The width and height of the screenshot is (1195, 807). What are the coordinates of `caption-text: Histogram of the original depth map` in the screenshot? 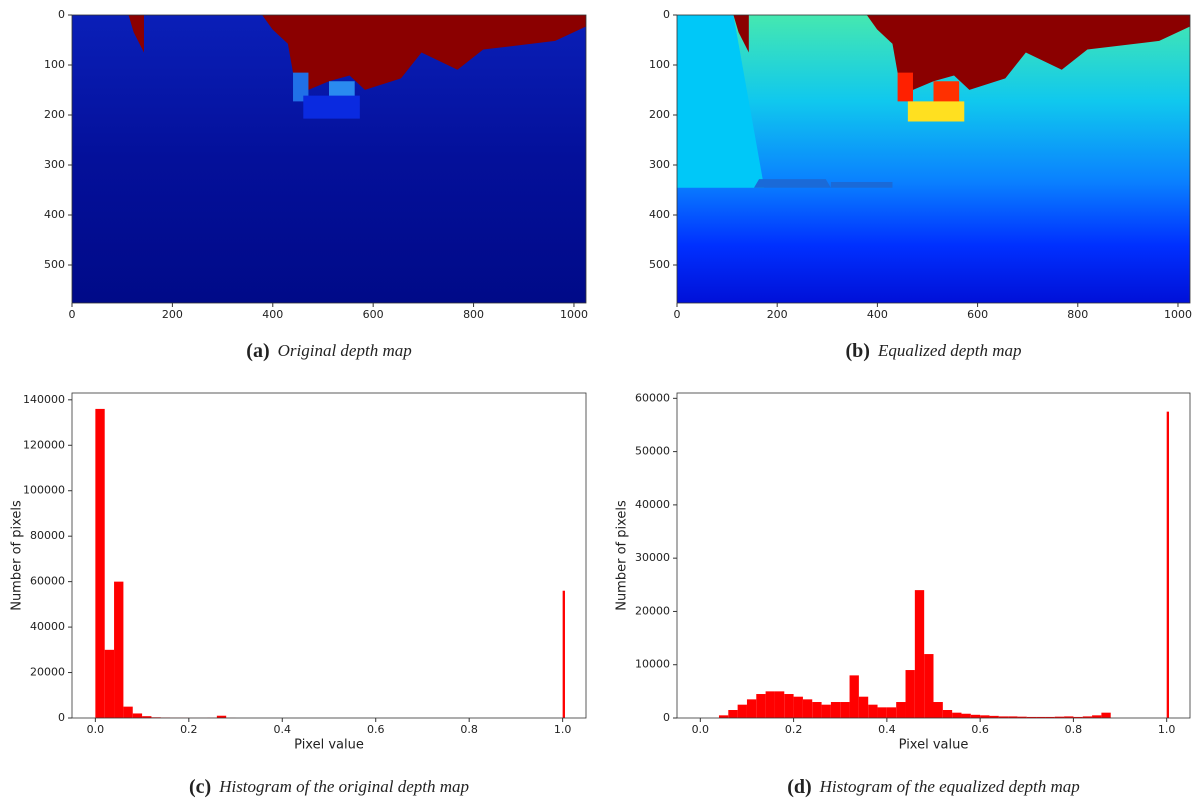 It's located at (343, 786).